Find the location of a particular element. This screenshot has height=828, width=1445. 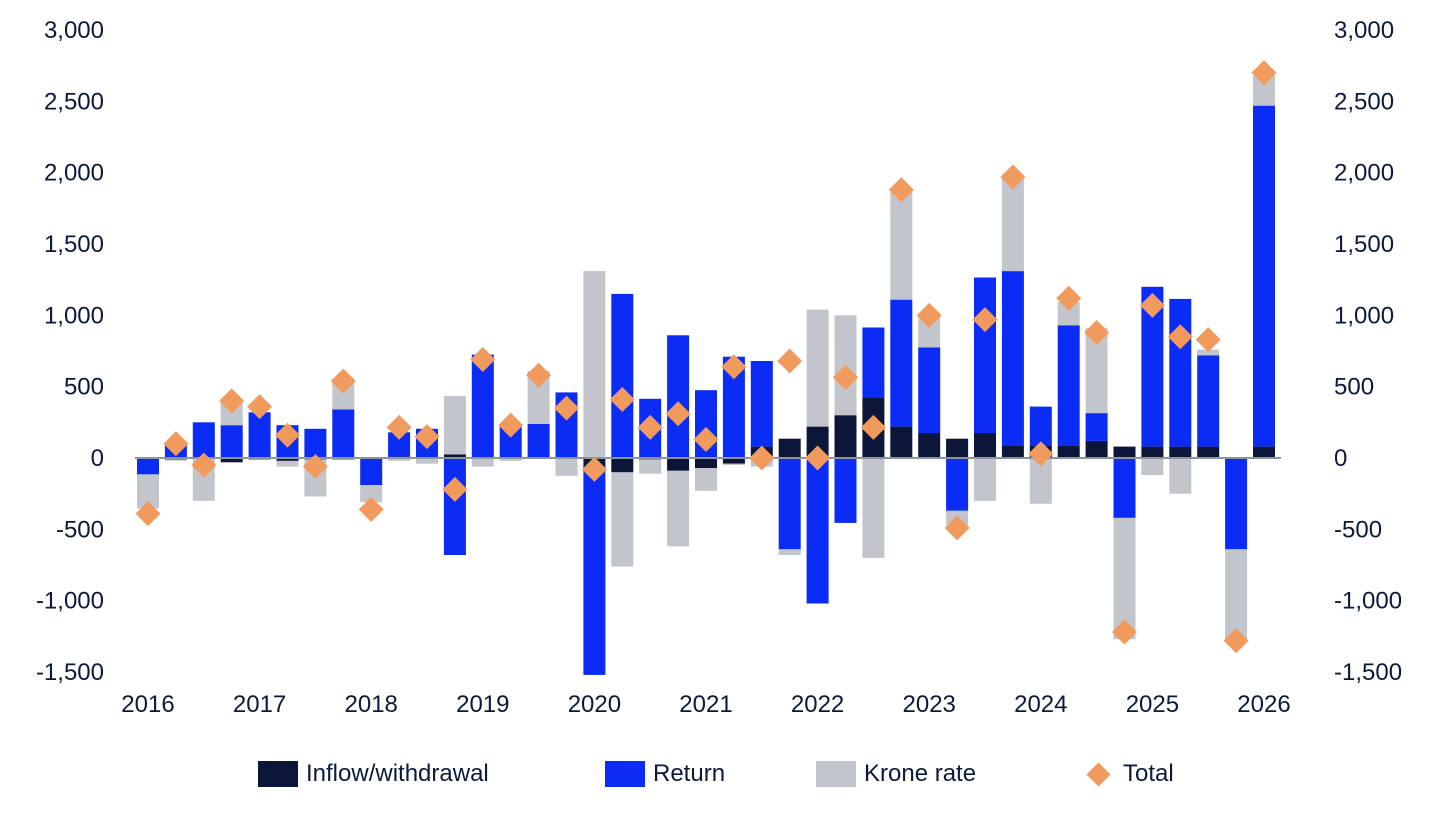

y-tick-label-left: -1,500 is located at coordinates (70, 672).